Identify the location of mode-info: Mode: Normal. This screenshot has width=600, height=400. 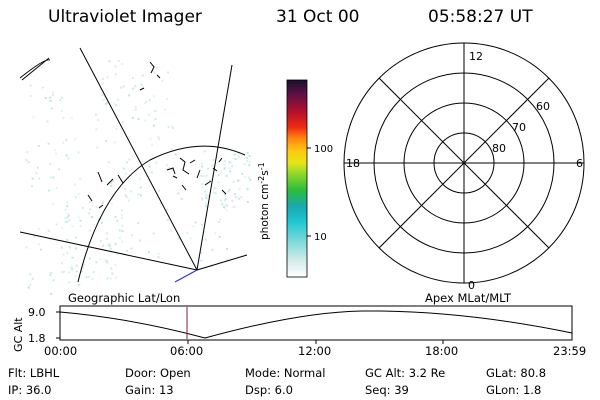
(285, 373).